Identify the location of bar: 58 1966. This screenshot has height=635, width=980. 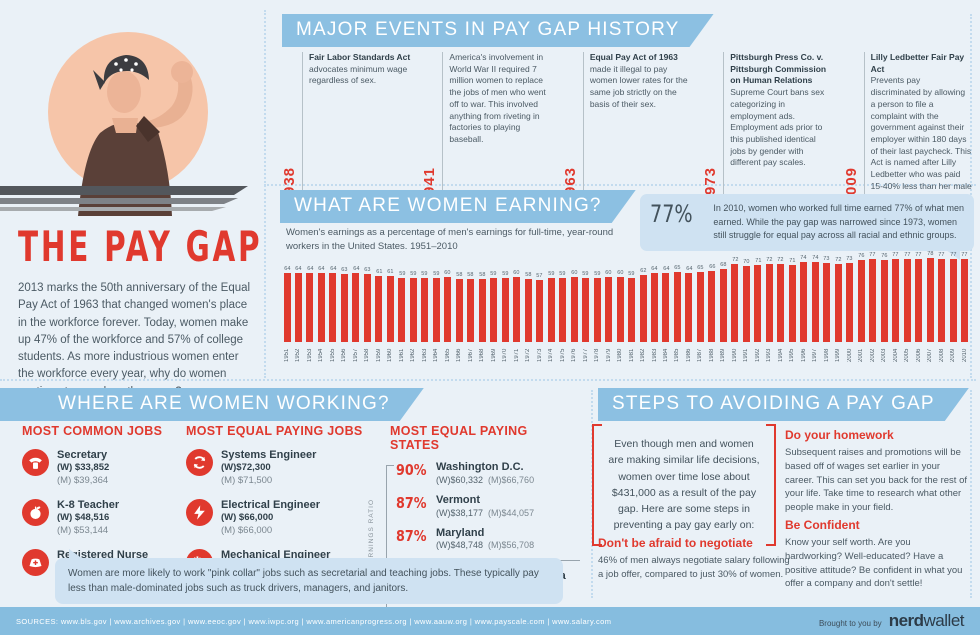
(459, 317).